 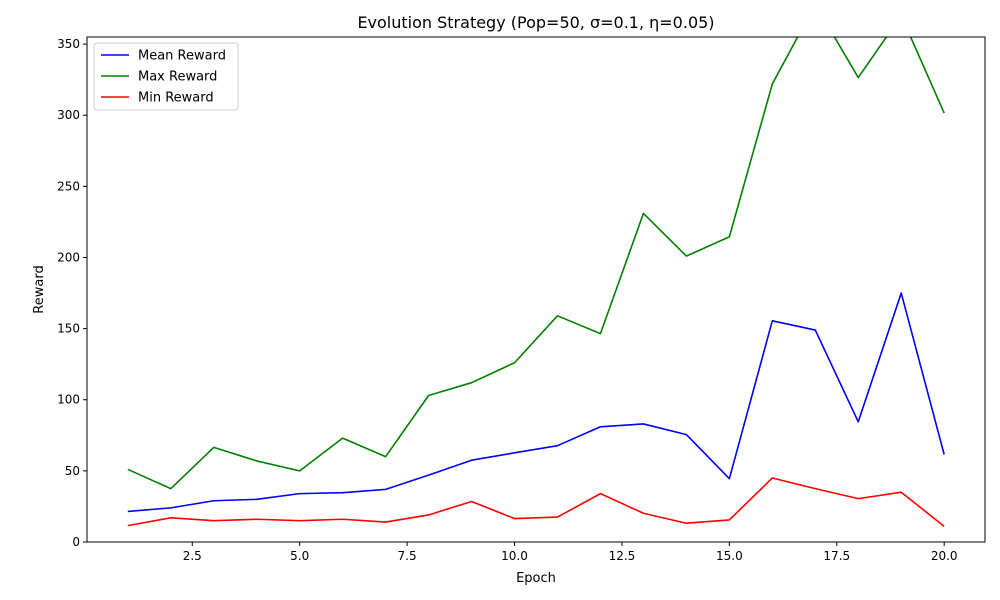 What do you see at coordinates (68, 186) in the screenshot?
I see `y-tick-label: 250` at bounding box center [68, 186].